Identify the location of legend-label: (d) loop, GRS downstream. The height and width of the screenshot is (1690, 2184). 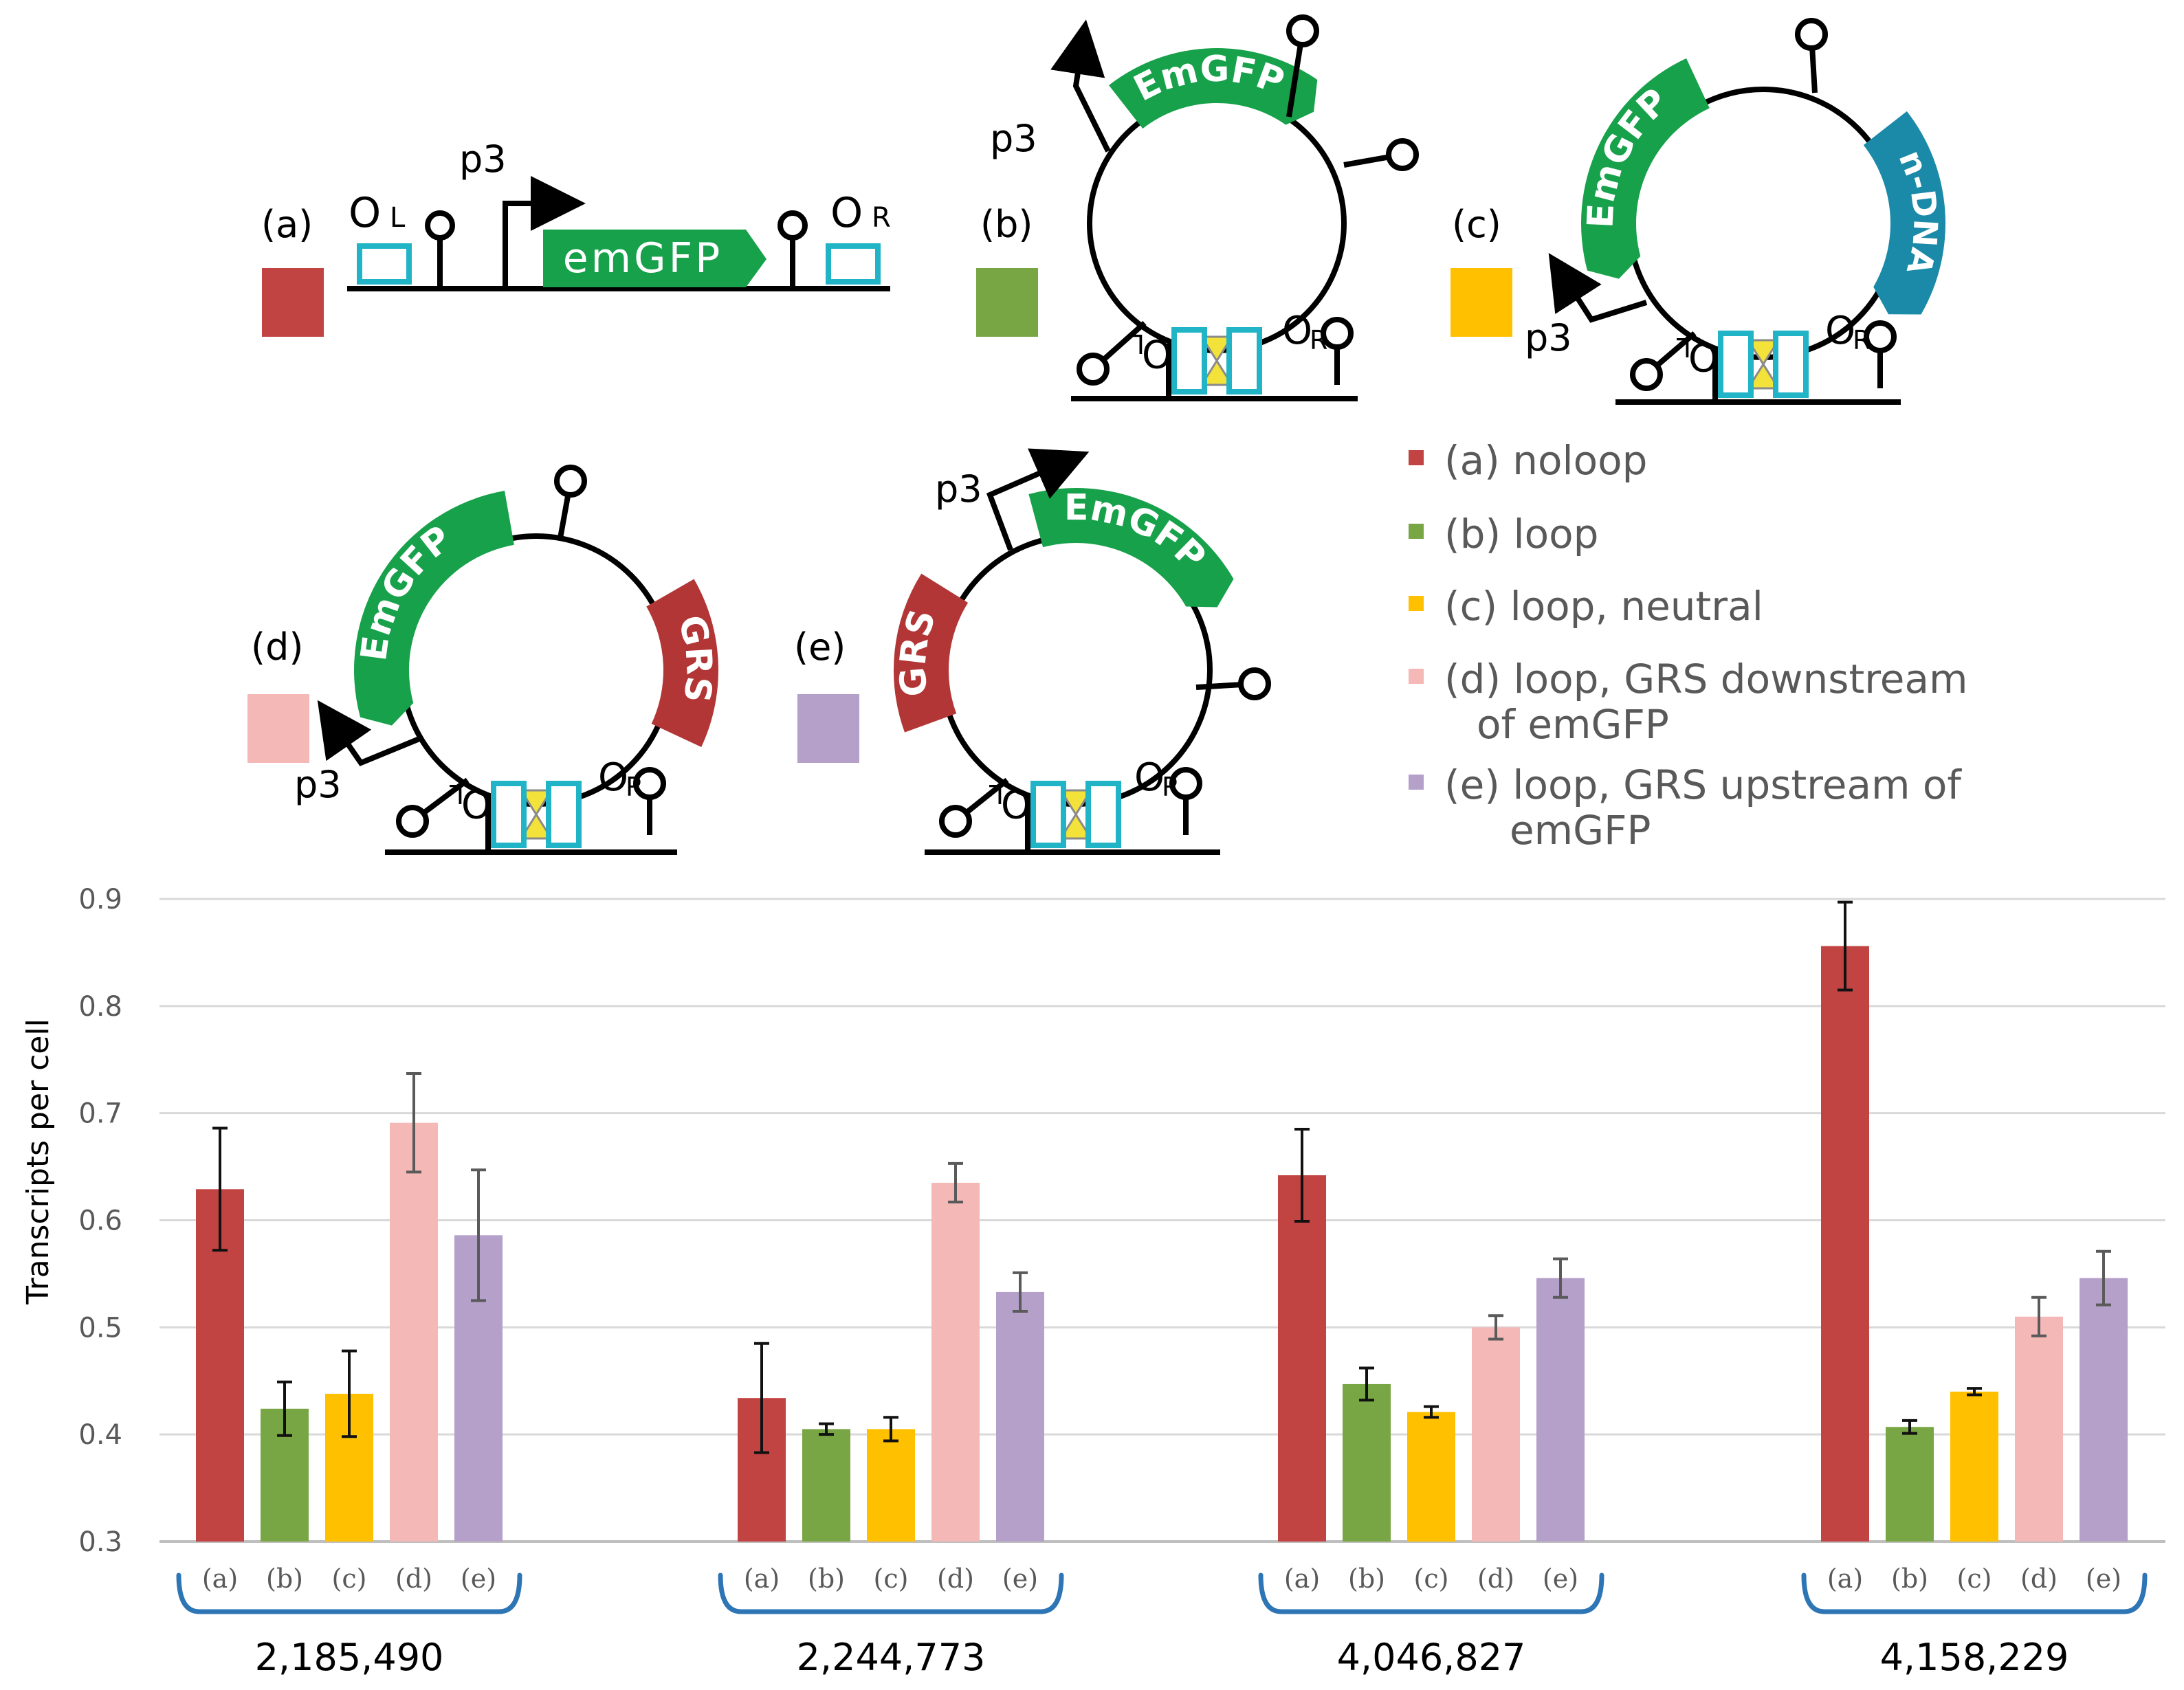
(1706, 679).